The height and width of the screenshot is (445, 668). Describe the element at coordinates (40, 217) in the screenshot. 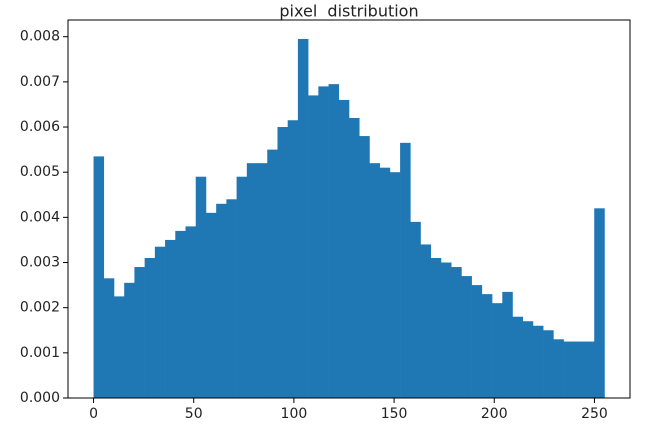

I see `y-tick-label: 0.004` at that location.